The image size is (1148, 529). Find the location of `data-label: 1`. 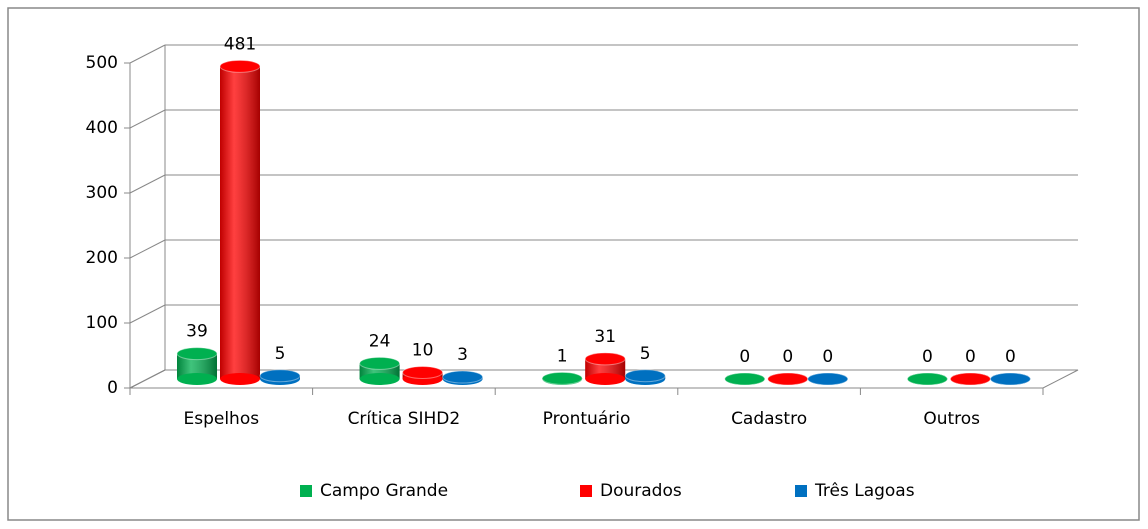

data-label: 1 is located at coordinates (562, 356).